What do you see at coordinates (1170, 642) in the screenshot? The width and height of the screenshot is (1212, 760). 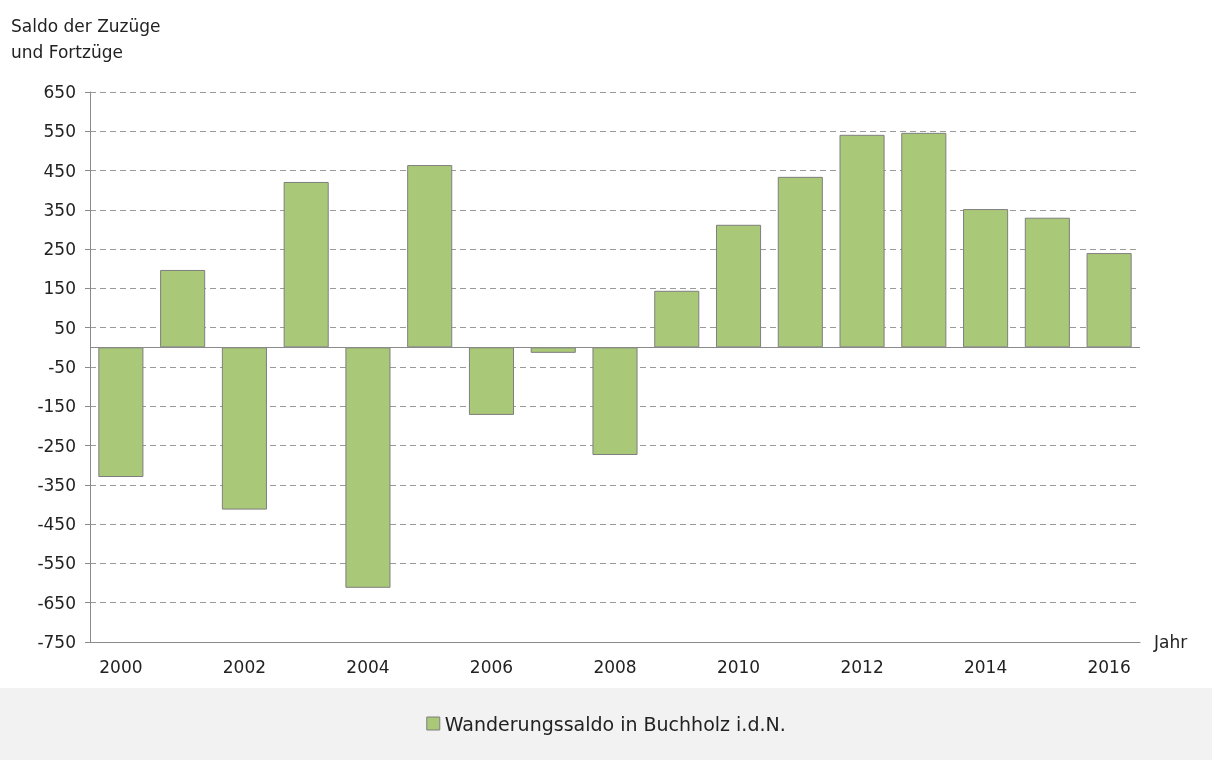 I see `x-axis-title: Jahr` at bounding box center [1170, 642].